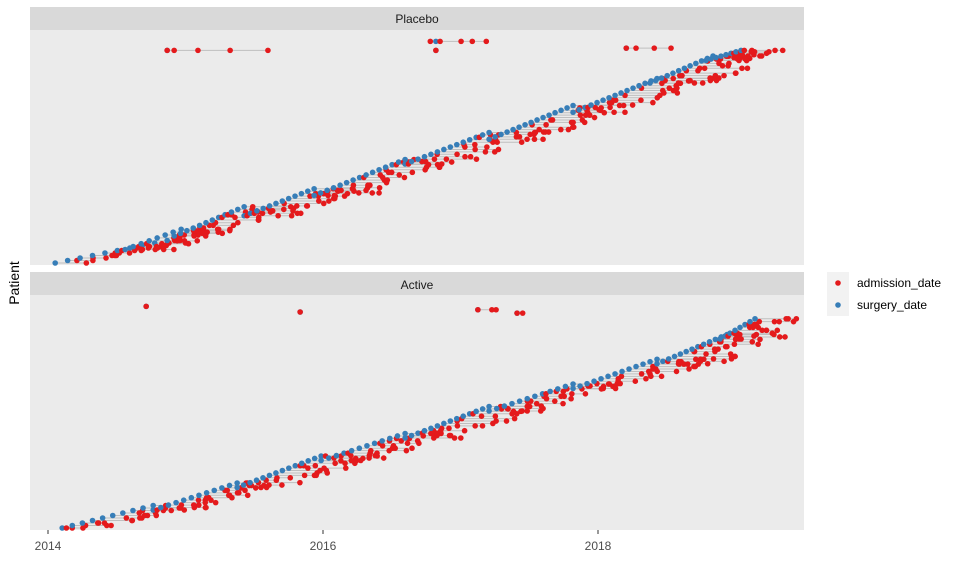 The height and width of the screenshot is (576, 961). I want to click on legend-swatch-surgery, so click(838, 305).